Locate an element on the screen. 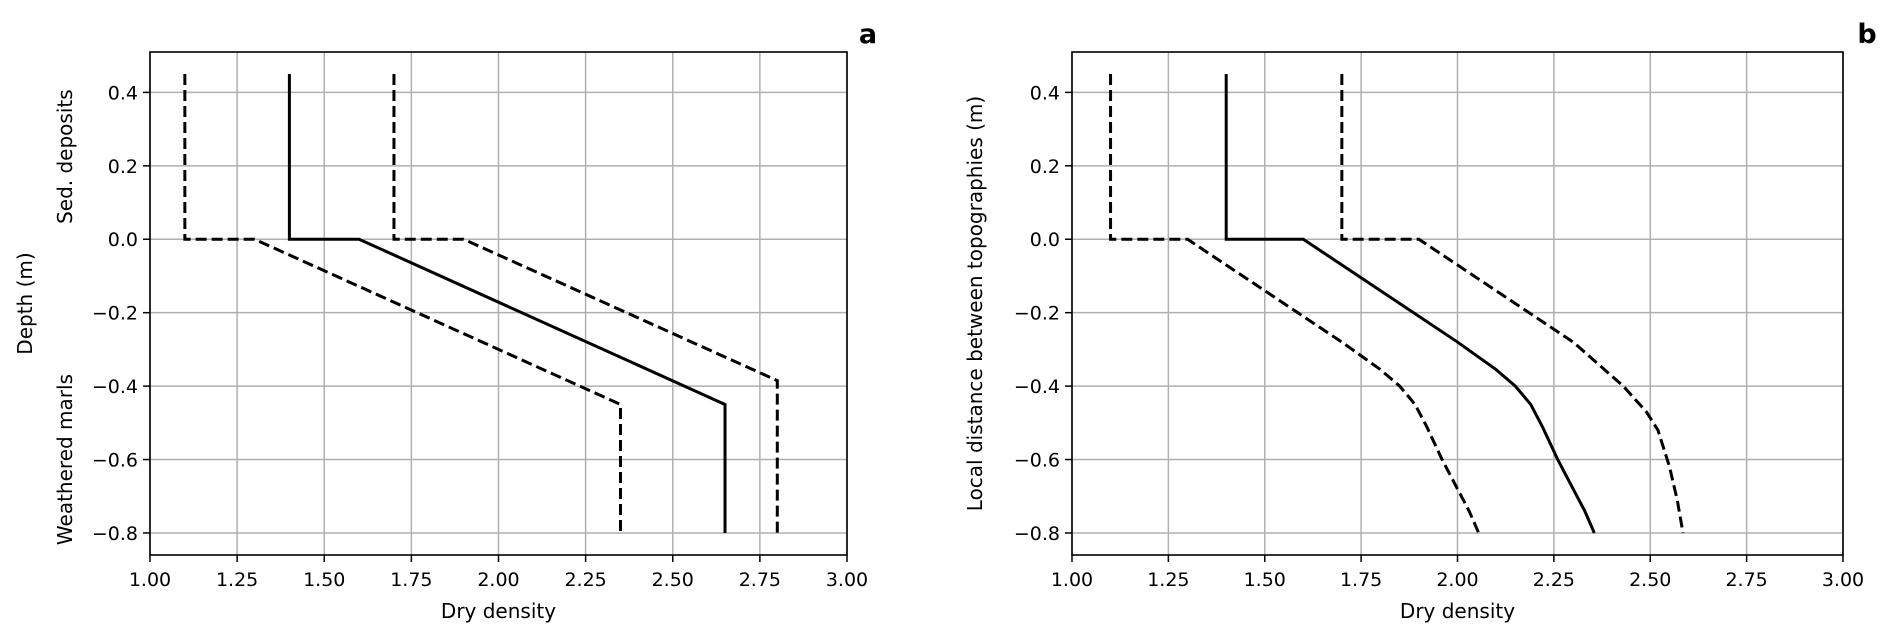 This screenshot has width=1892, height=642. panel-letter: a is located at coordinates (868, 34).